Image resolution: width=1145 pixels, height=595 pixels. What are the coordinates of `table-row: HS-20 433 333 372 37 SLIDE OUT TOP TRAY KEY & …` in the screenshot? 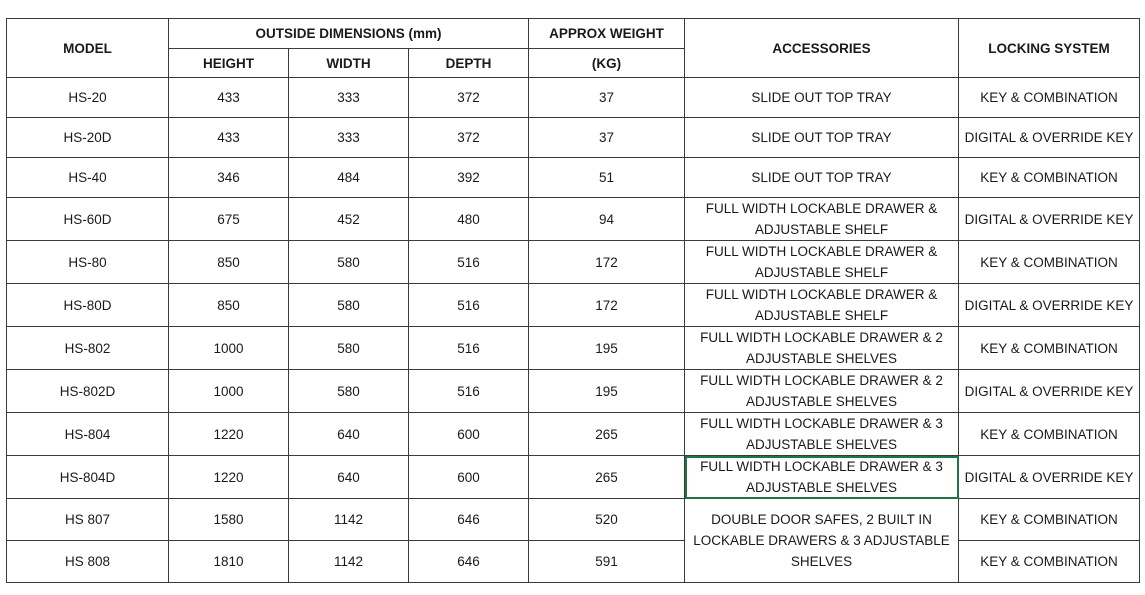 It's located at (573, 97).